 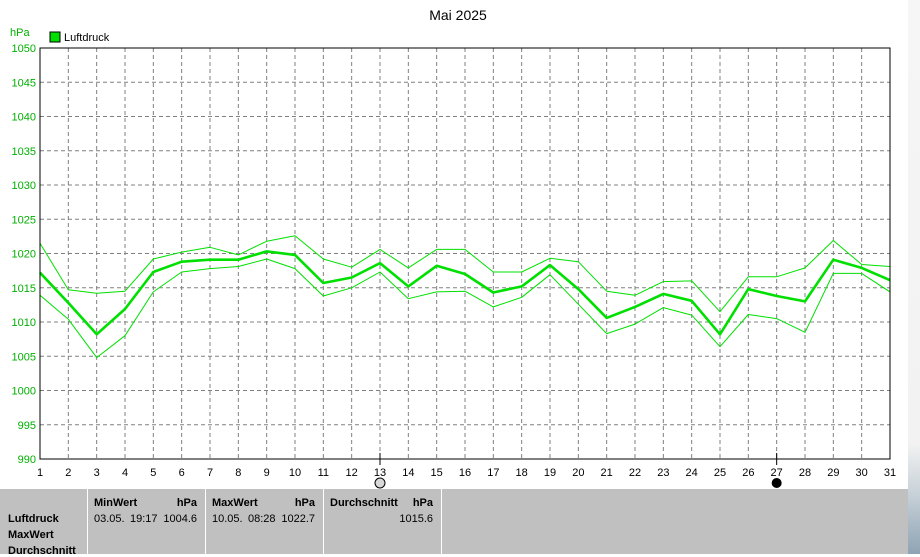 I want to click on x-tick-label: 23, so click(x=663, y=473).